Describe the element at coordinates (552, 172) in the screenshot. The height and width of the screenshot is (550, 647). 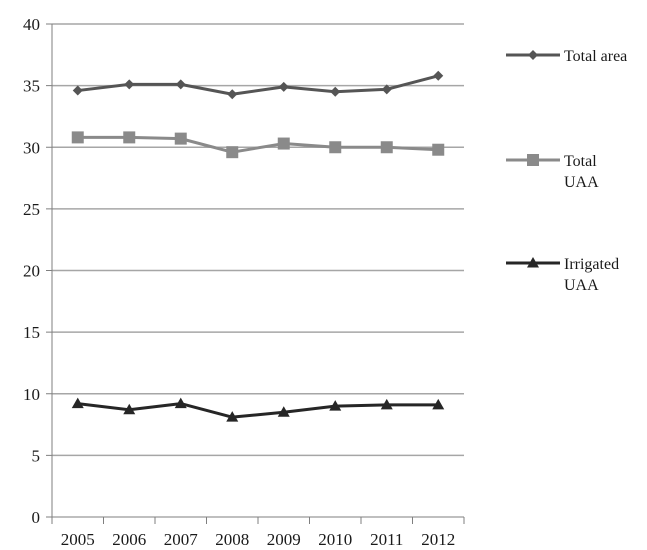
I see `legend-item: Total UAA` at that location.